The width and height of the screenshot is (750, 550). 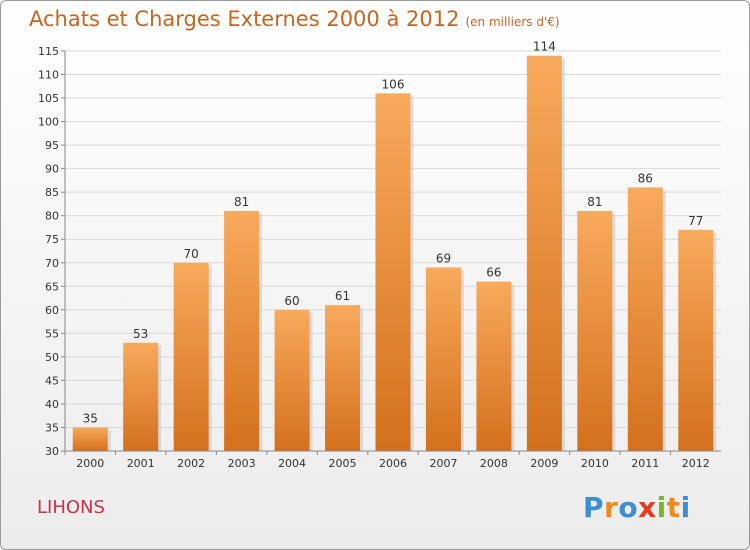 I want to click on x-tick-label: 2007, so click(x=443, y=463).